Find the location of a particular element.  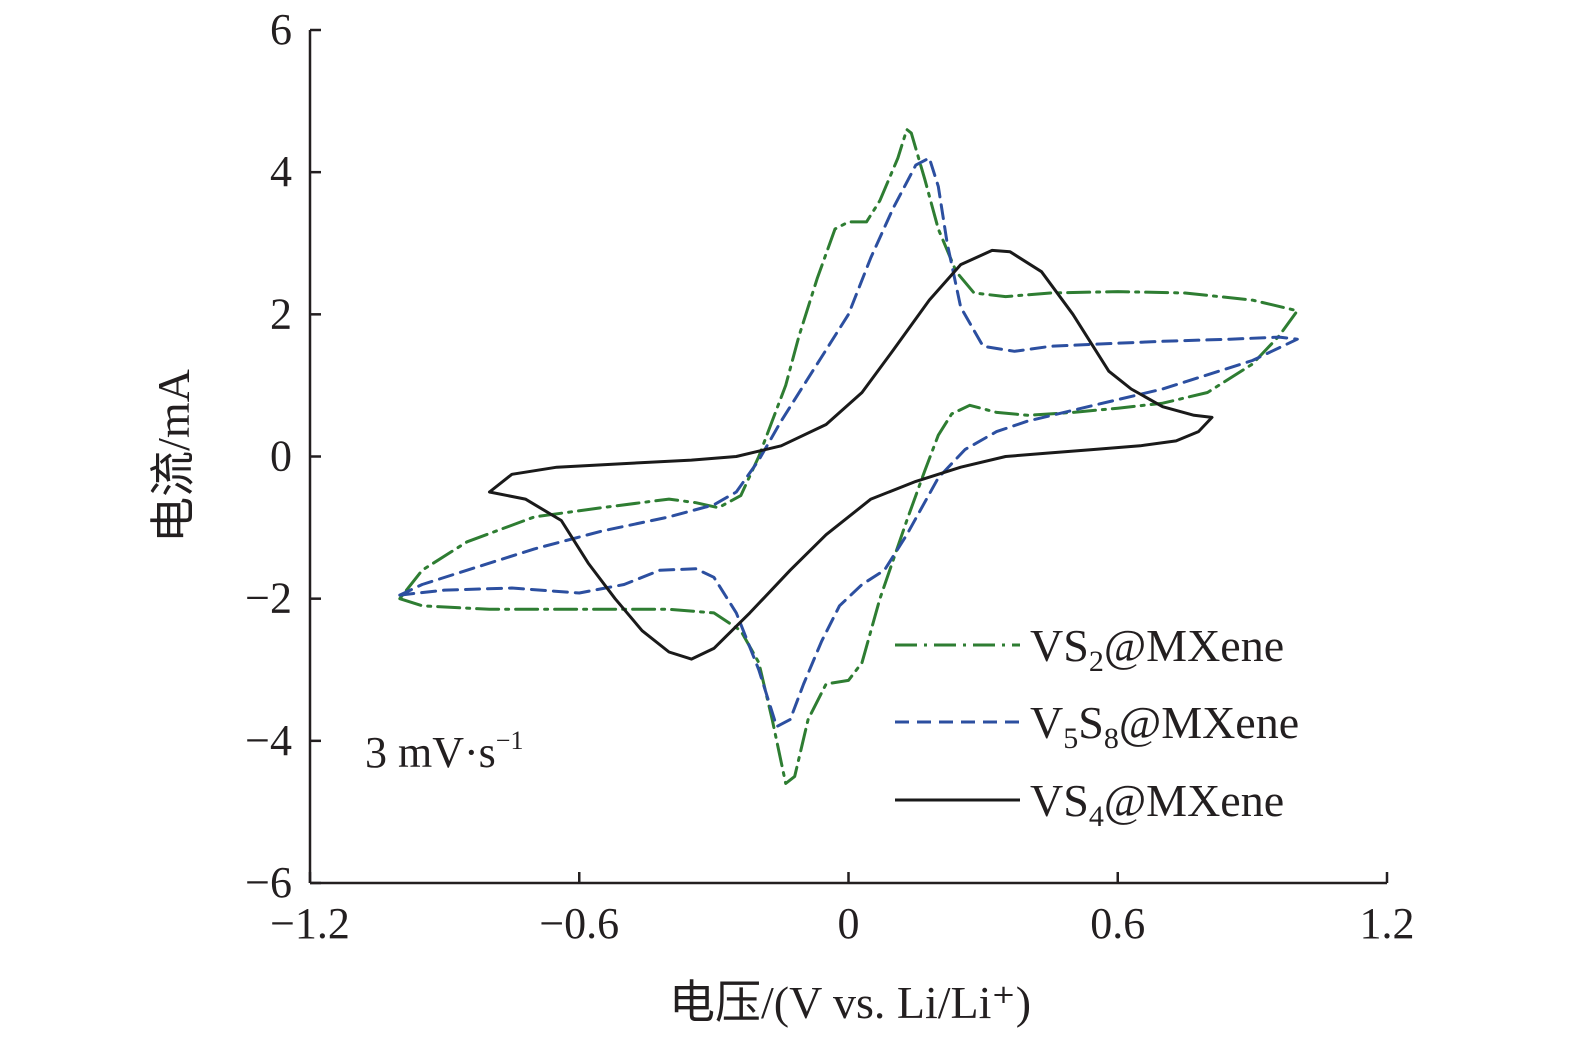

y-tick-label: −2 is located at coordinates (268, 598).